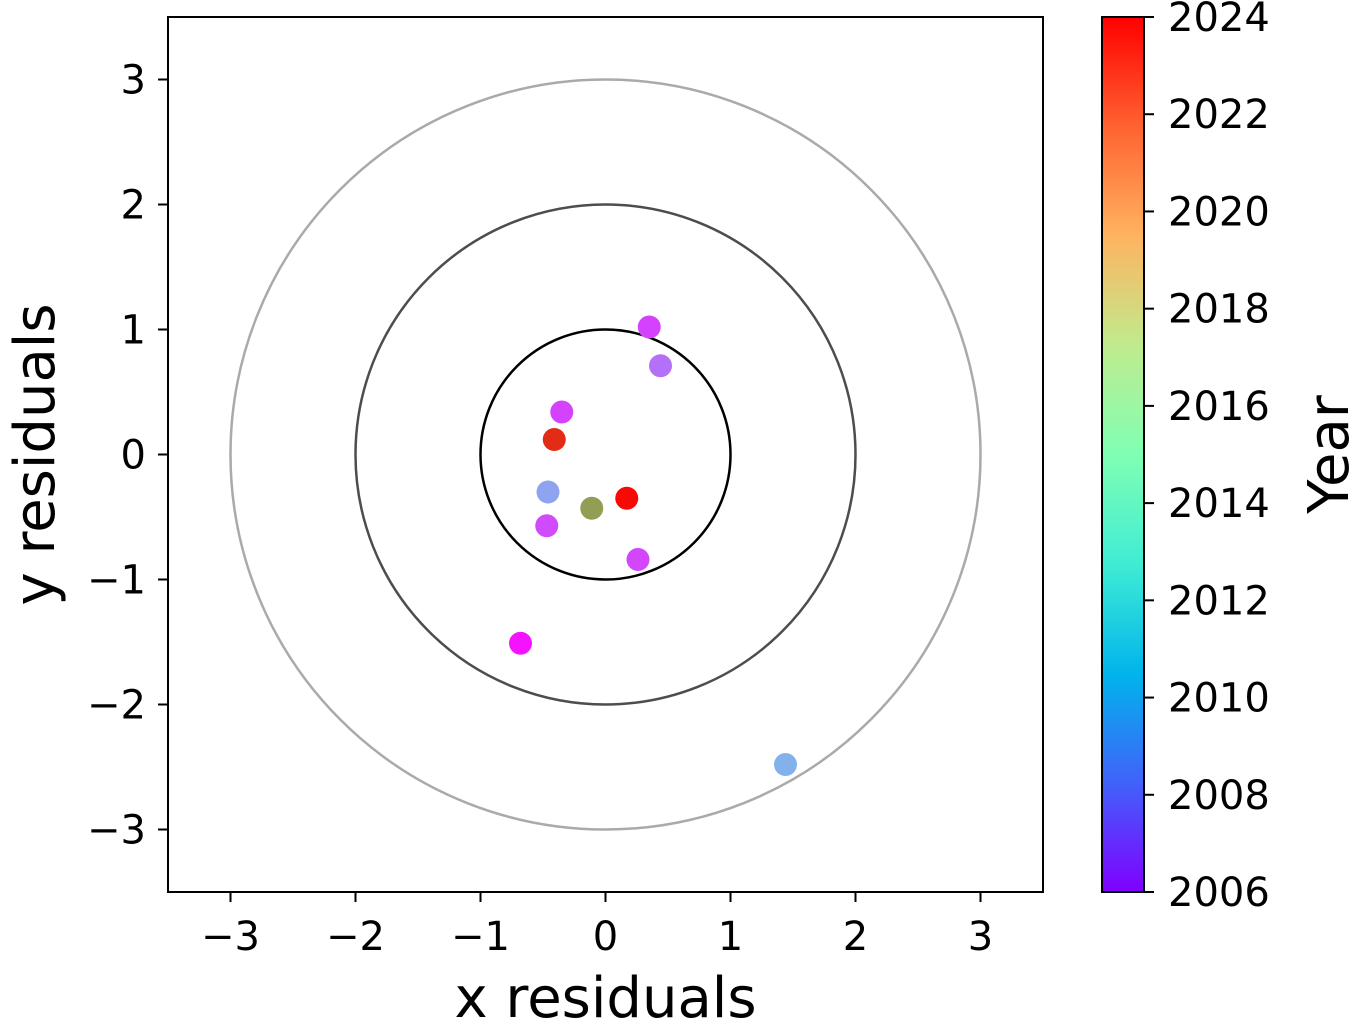 Image resolution: width=1350 pixels, height=1024 pixels. Describe the element at coordinates (1219, 601) in the screenshot. I see `colorbar-tick-label: 2012` at that location.